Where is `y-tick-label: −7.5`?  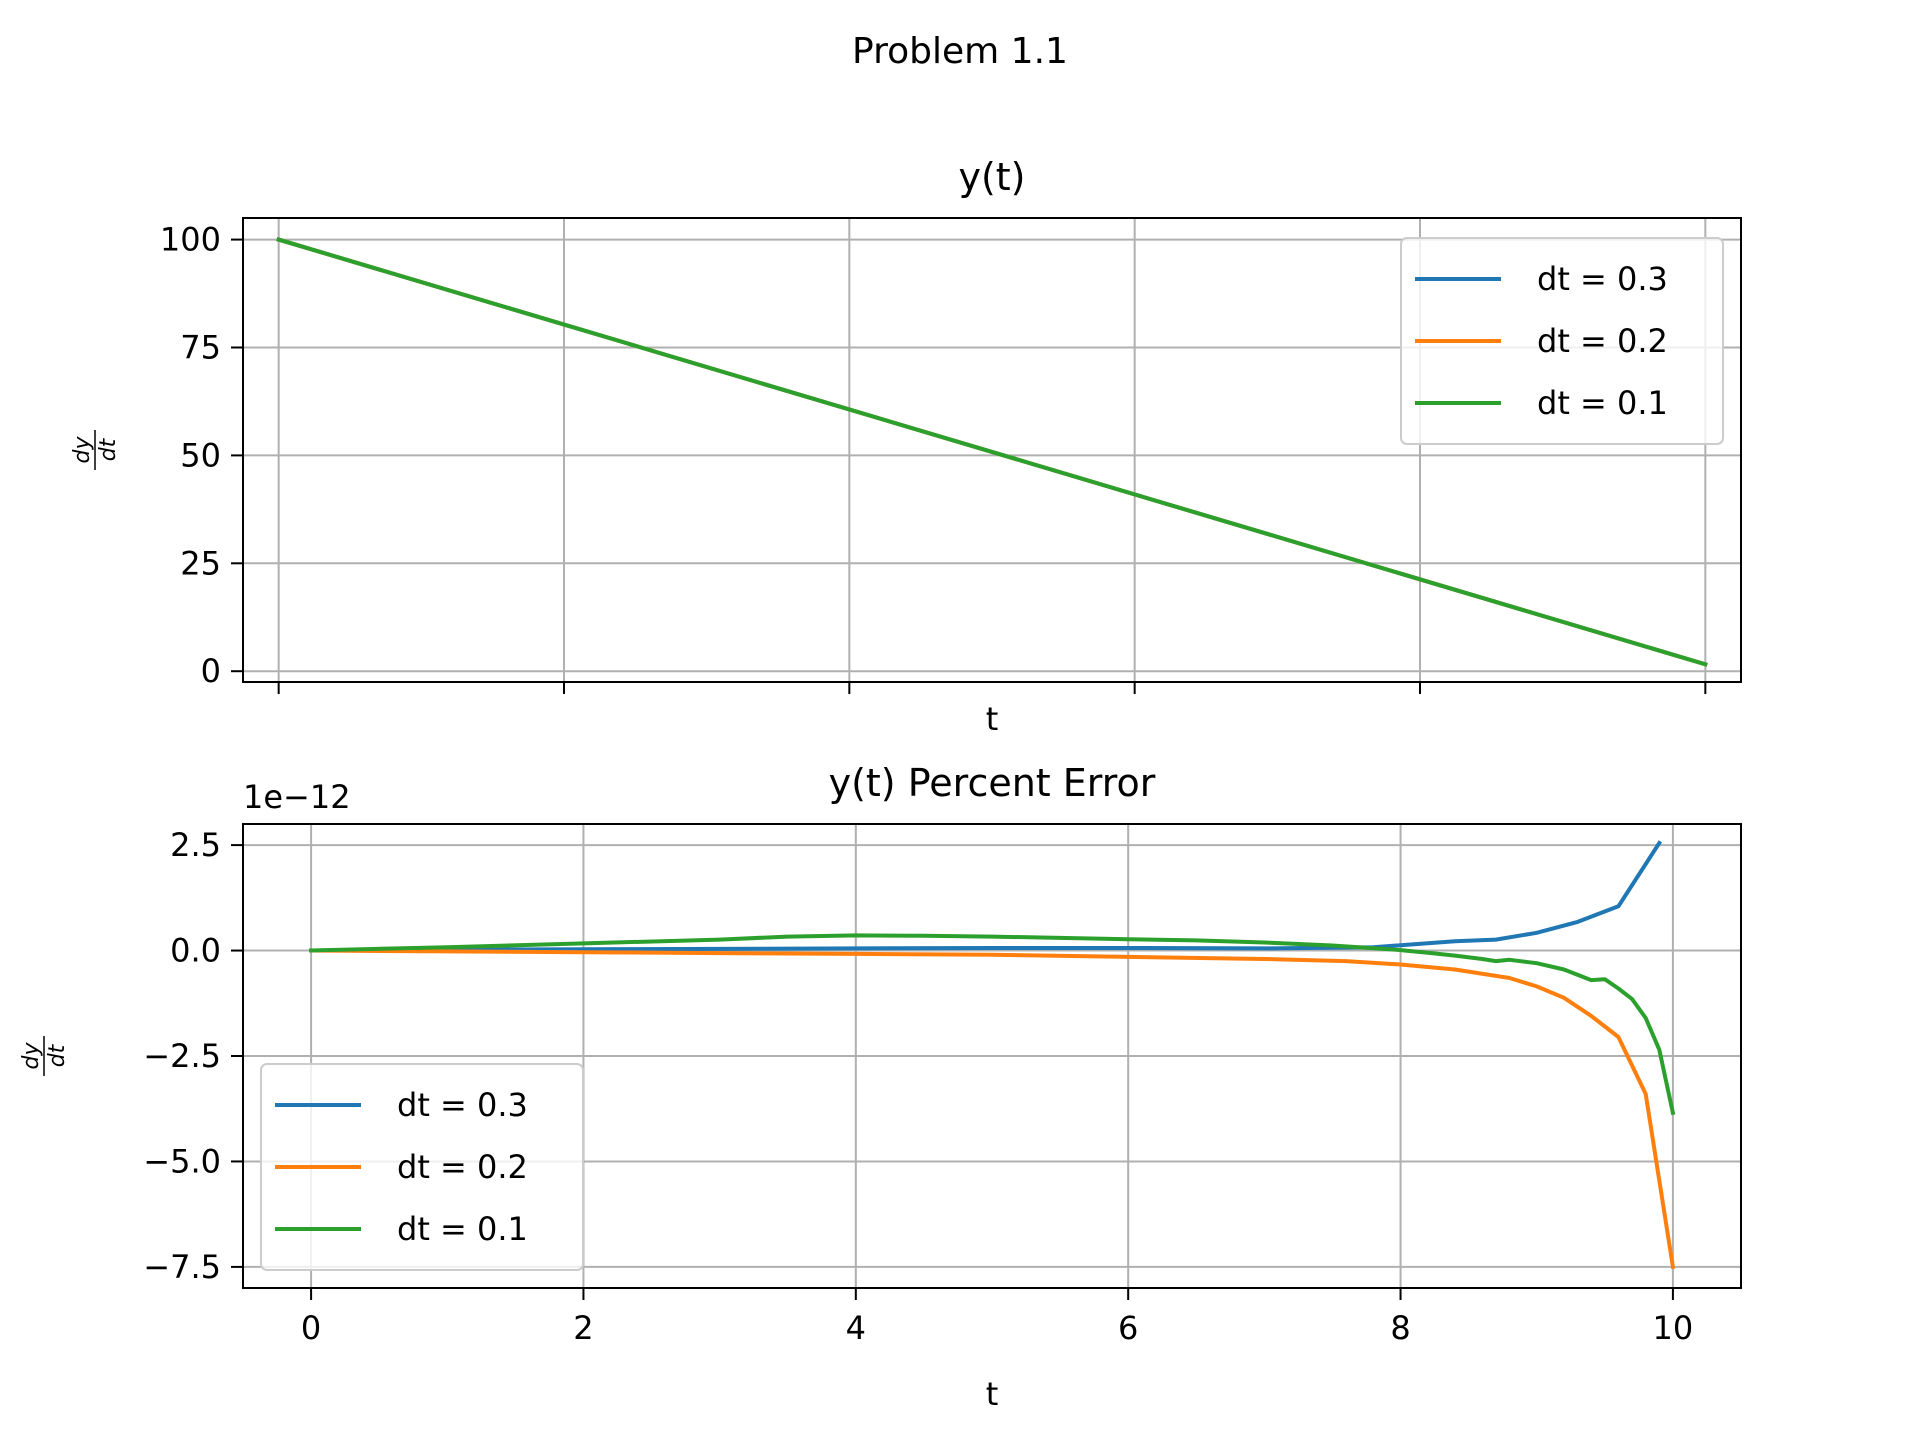 y-tick-label: −7.5 is located at coordinates (182, 1267).